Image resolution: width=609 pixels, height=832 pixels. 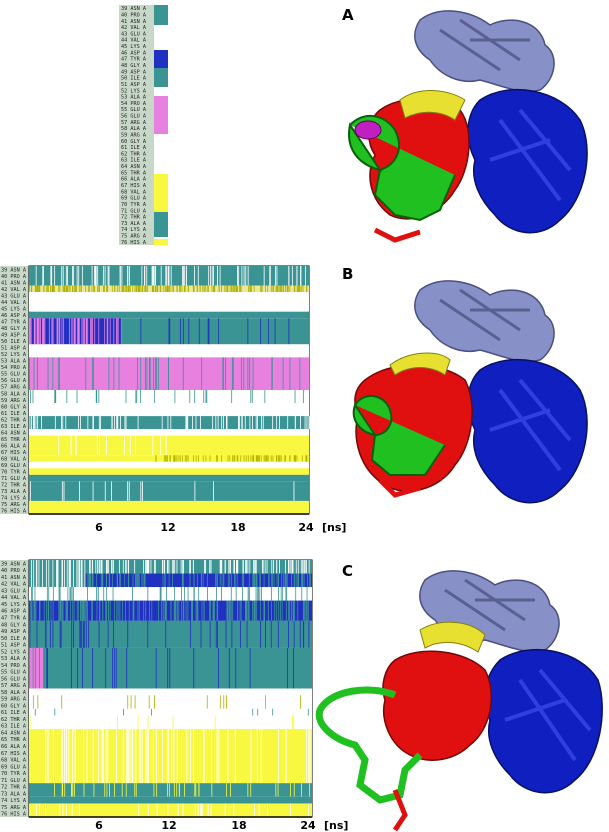 What do you see at coordinates (161, 59) in the screenshot?
I see `ss-block-three-ten-helix` at bounding box center [161, 59].